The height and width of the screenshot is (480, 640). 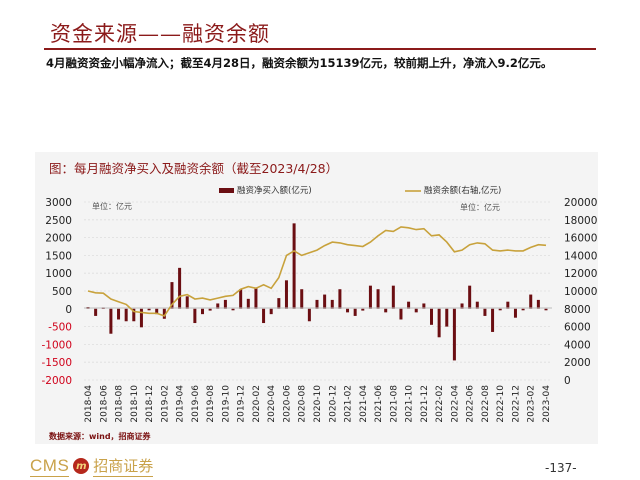 What do you see at coordinates (501, 404) in the screenshot?
I see `x-tick-label: 2022-10` at bounding box center [501, 404].